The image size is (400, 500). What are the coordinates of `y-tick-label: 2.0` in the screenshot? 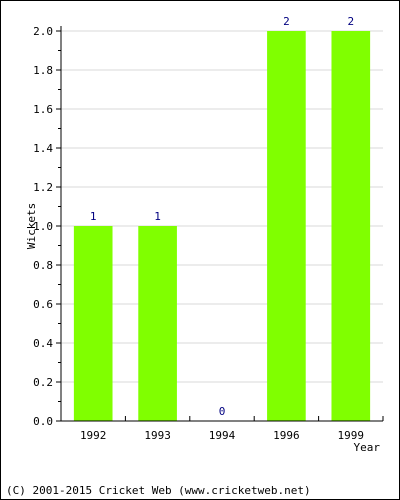 It's located at (43, 31).